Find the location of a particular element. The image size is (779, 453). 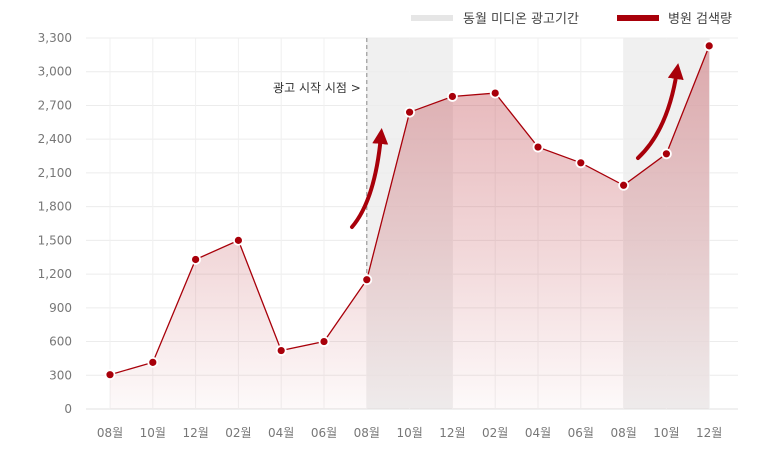

y-tick-label: 2,100 is located at coordinates (55, 173).